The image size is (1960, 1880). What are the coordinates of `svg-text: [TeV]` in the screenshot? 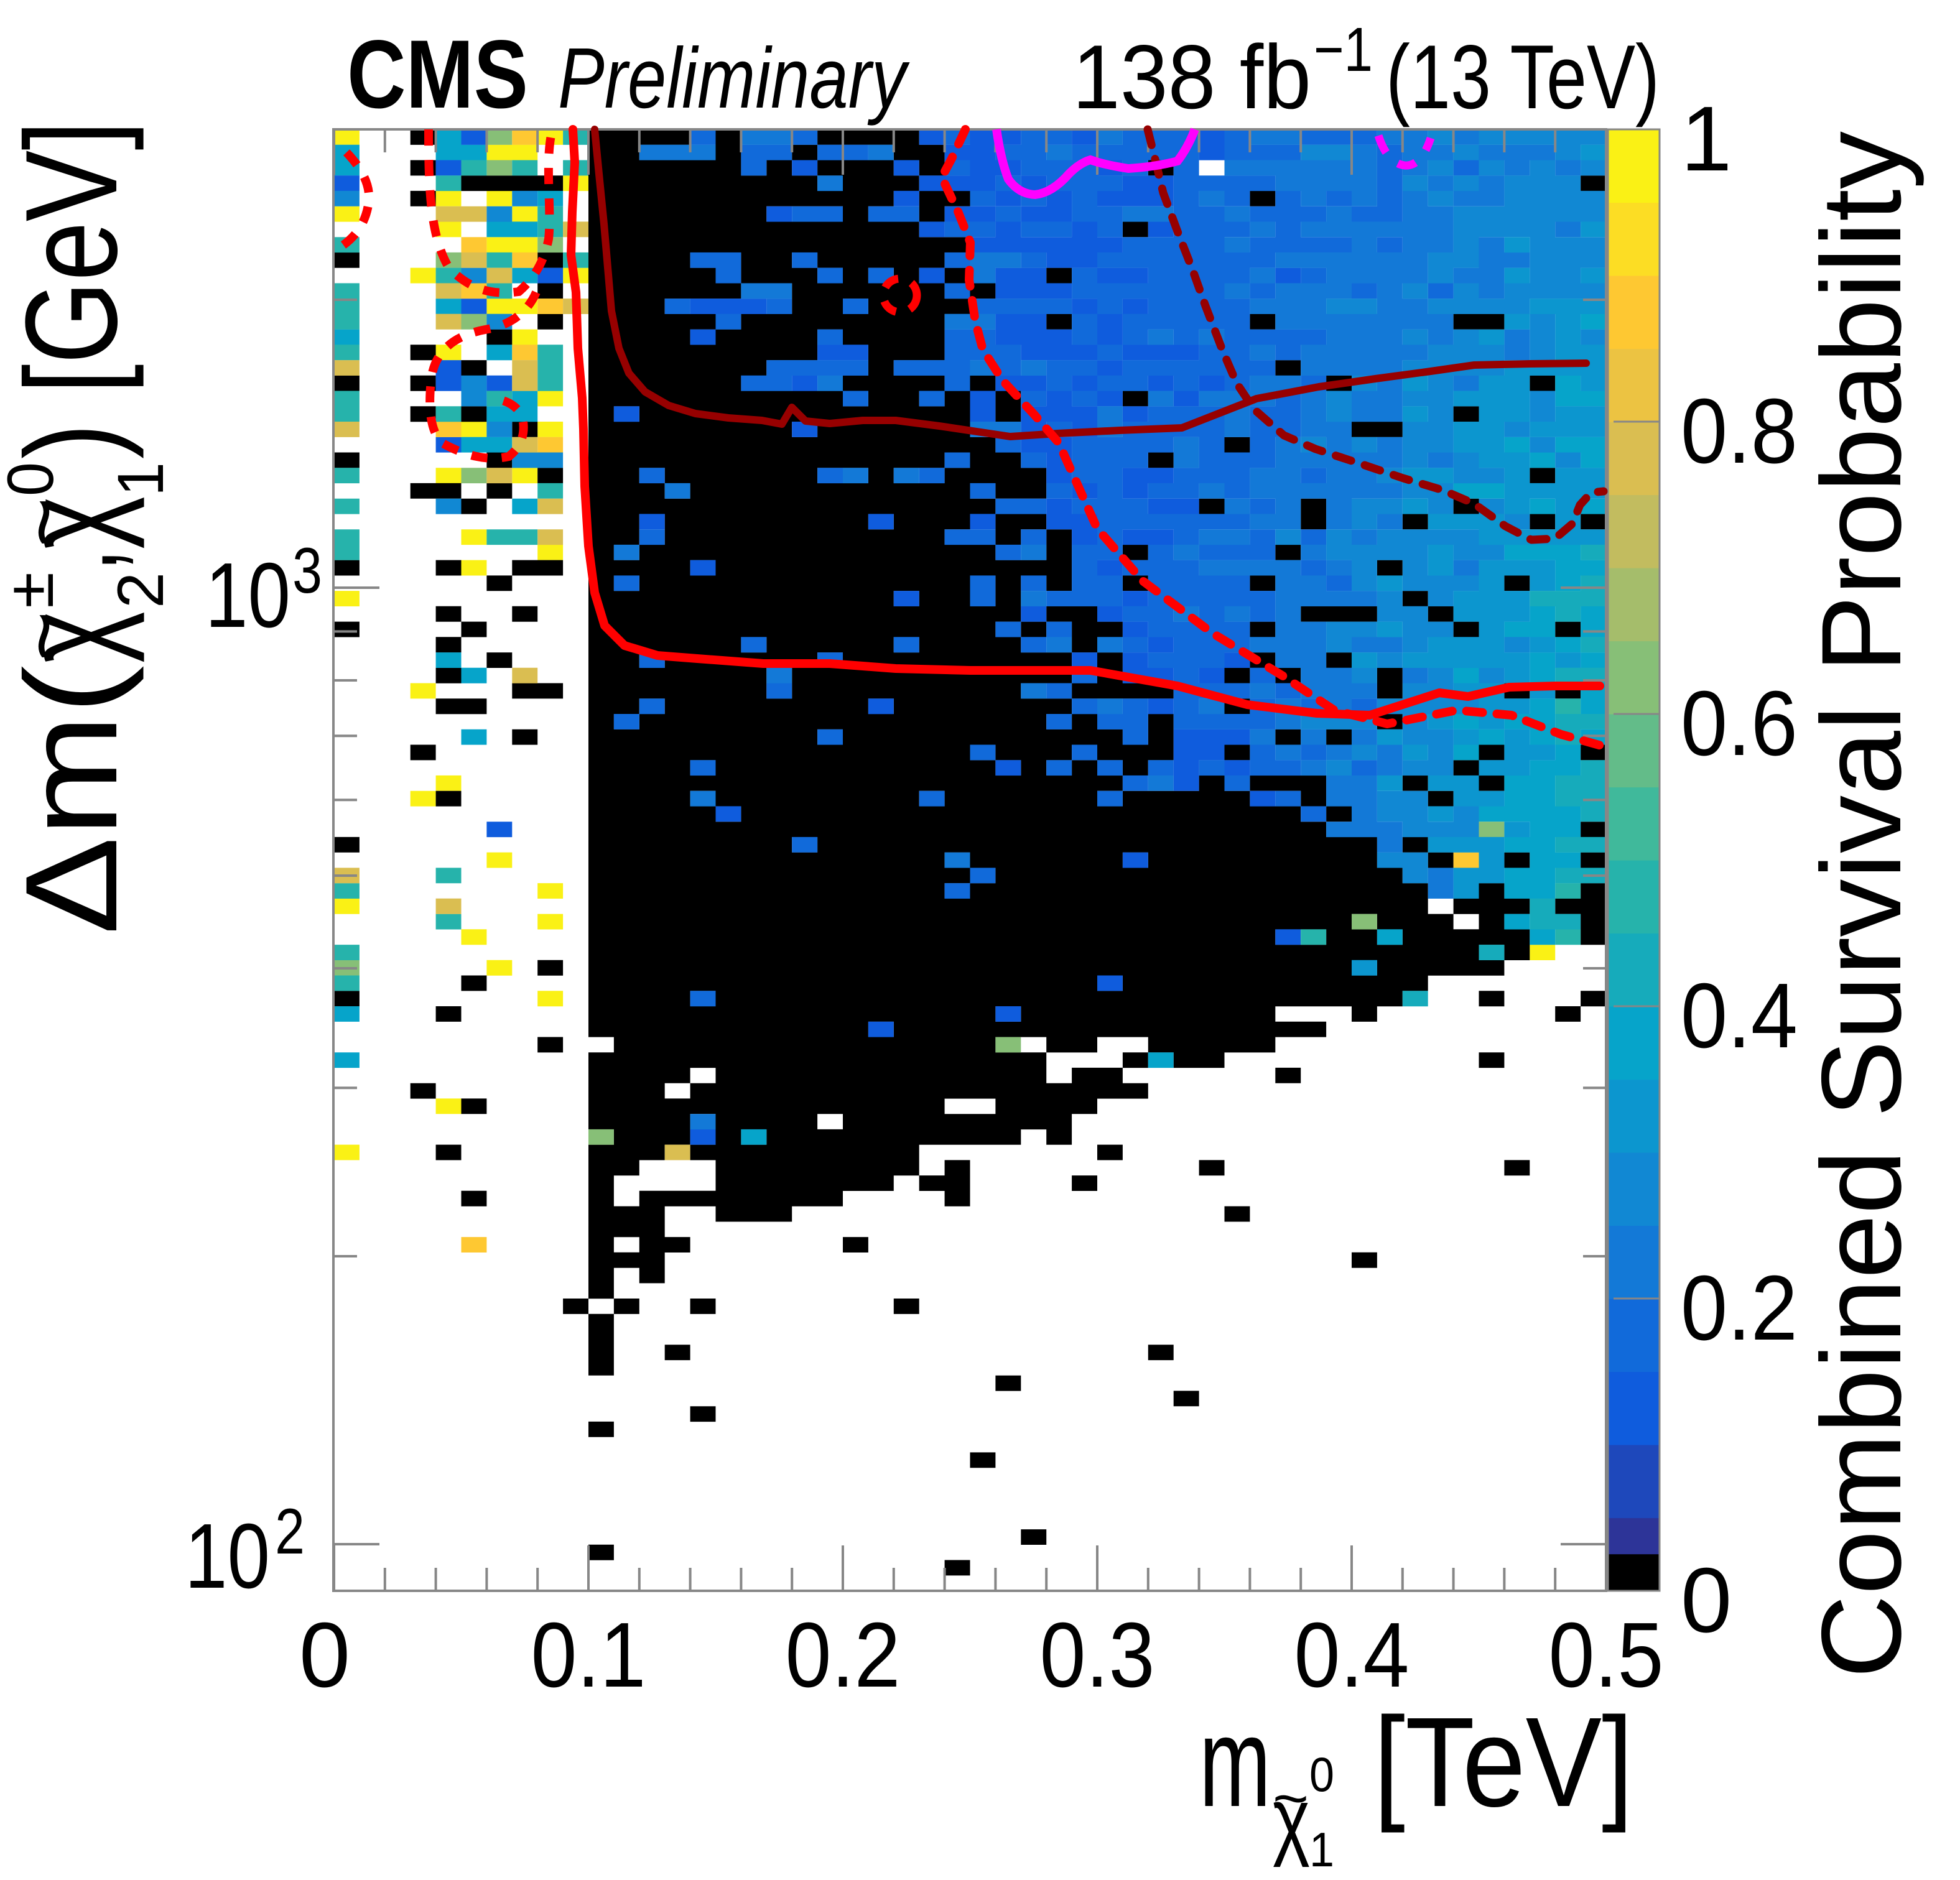 It's located at (1503, 1762).